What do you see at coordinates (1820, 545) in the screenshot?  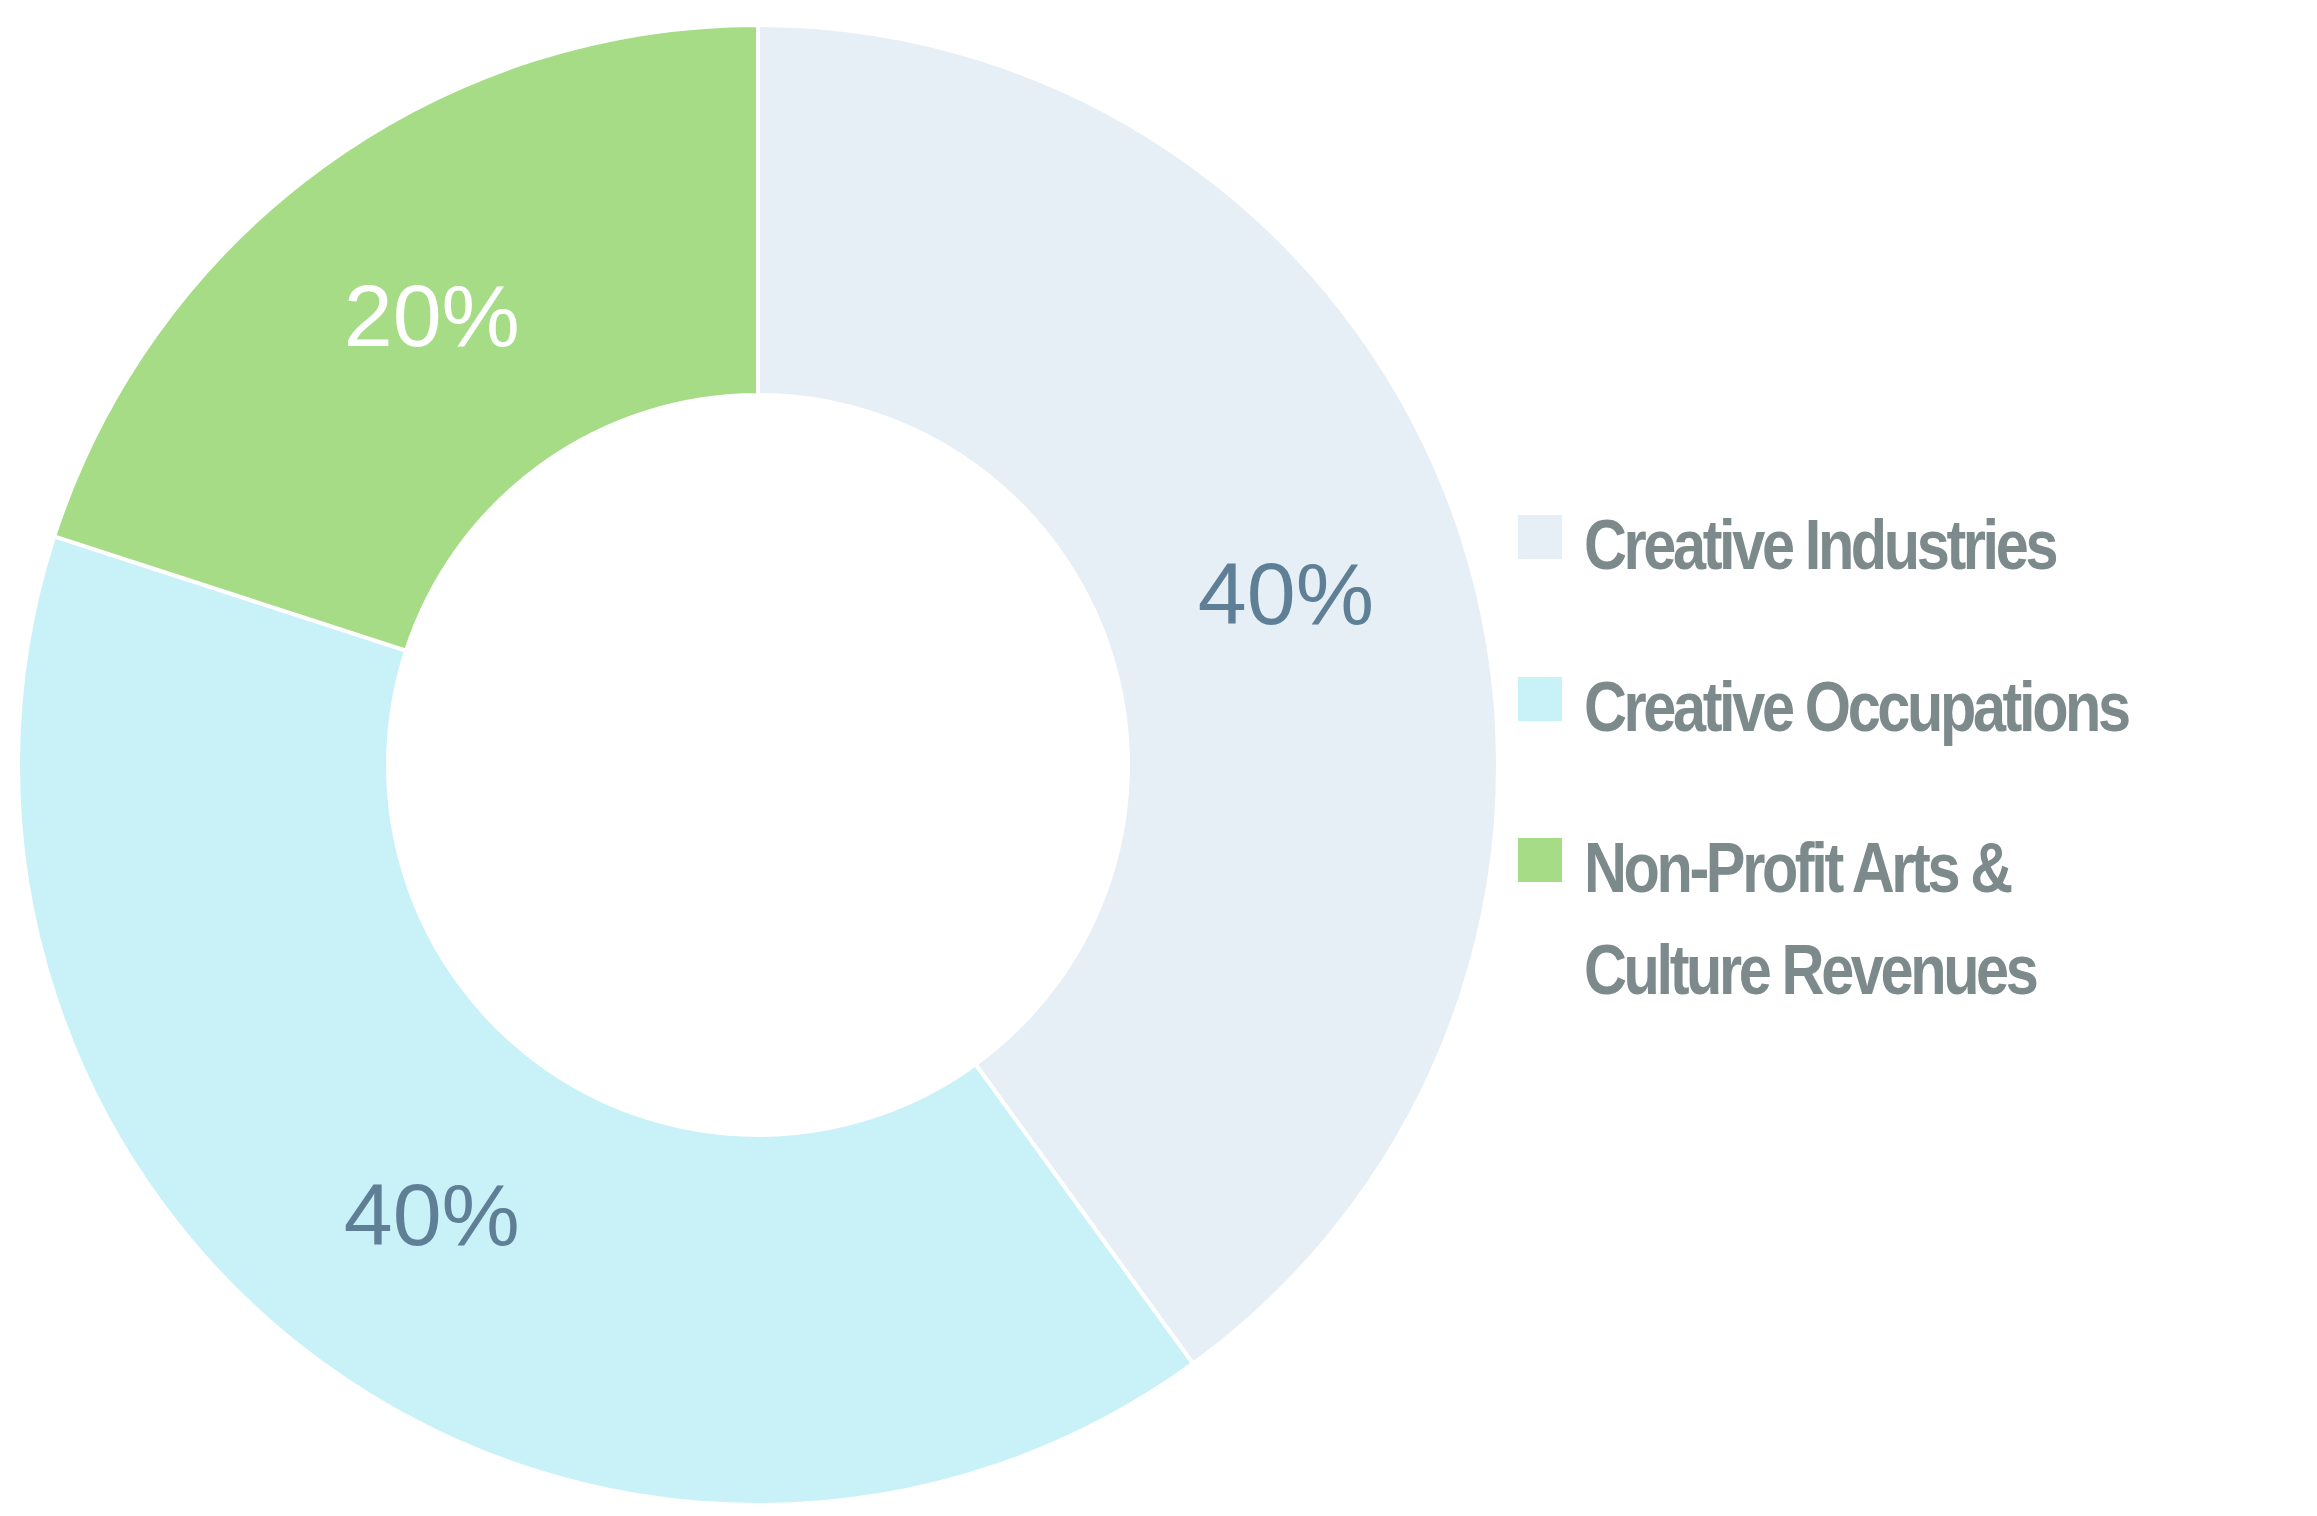 I see `legend-label: Creative Industries` at bounding box center [1820, 545].